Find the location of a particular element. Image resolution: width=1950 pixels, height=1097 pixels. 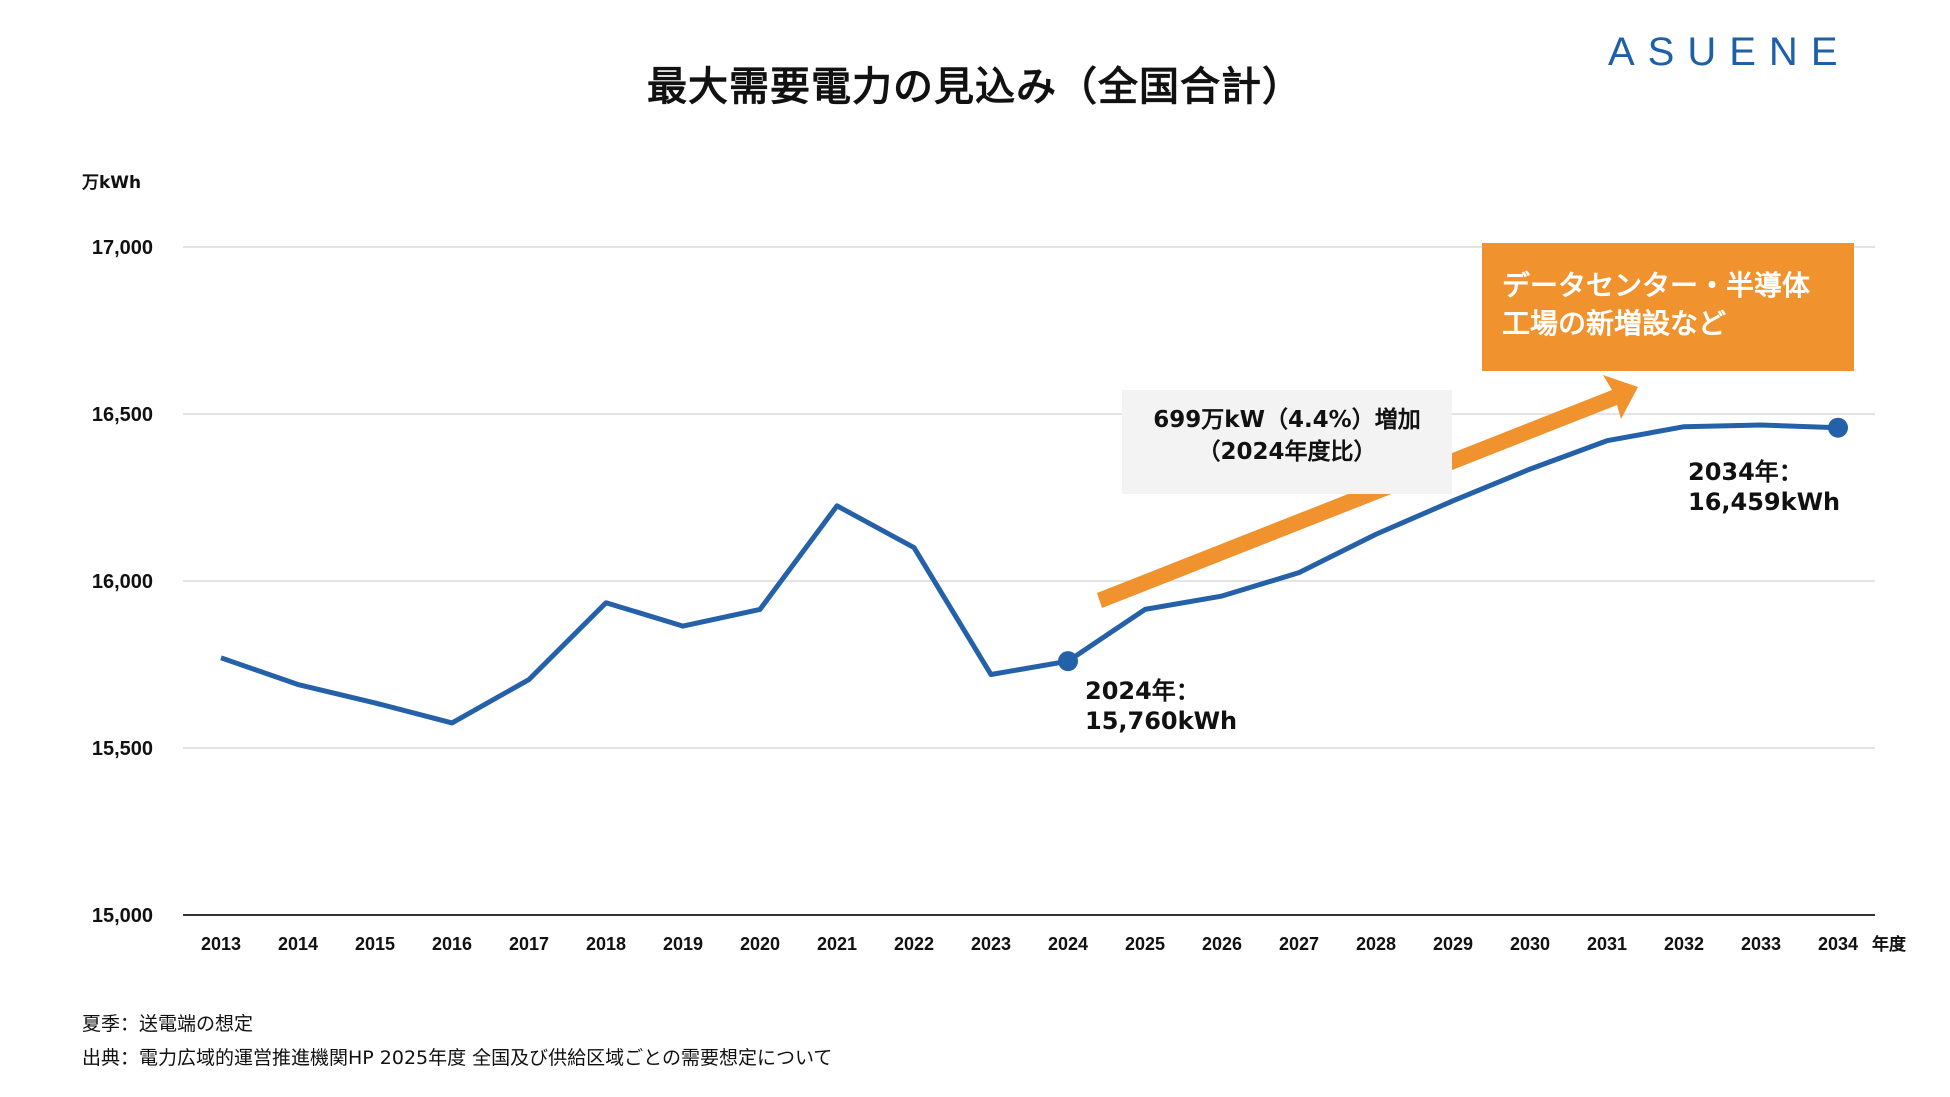

y-tick-label: 15,500 is located at coordinates (122, 749).